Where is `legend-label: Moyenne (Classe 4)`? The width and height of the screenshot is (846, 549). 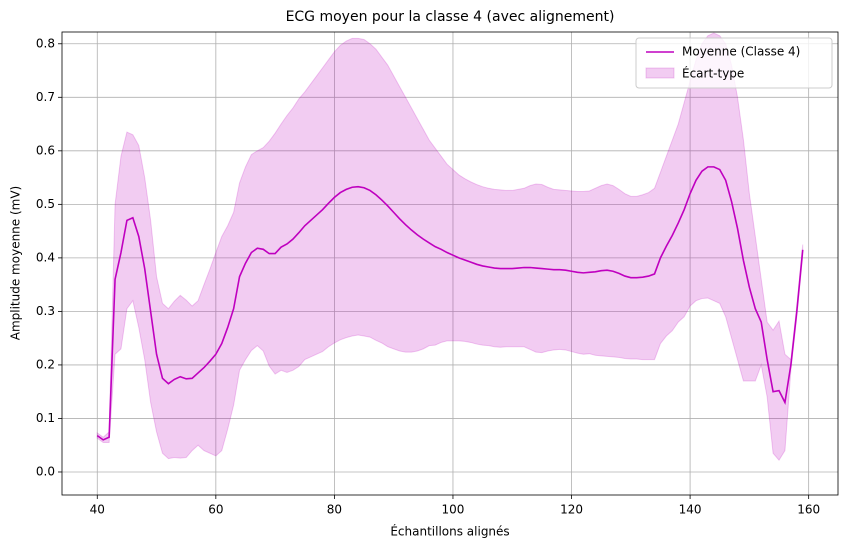
legend-label: Moyenne (Classe 4) is located at coordinates (741, 52).